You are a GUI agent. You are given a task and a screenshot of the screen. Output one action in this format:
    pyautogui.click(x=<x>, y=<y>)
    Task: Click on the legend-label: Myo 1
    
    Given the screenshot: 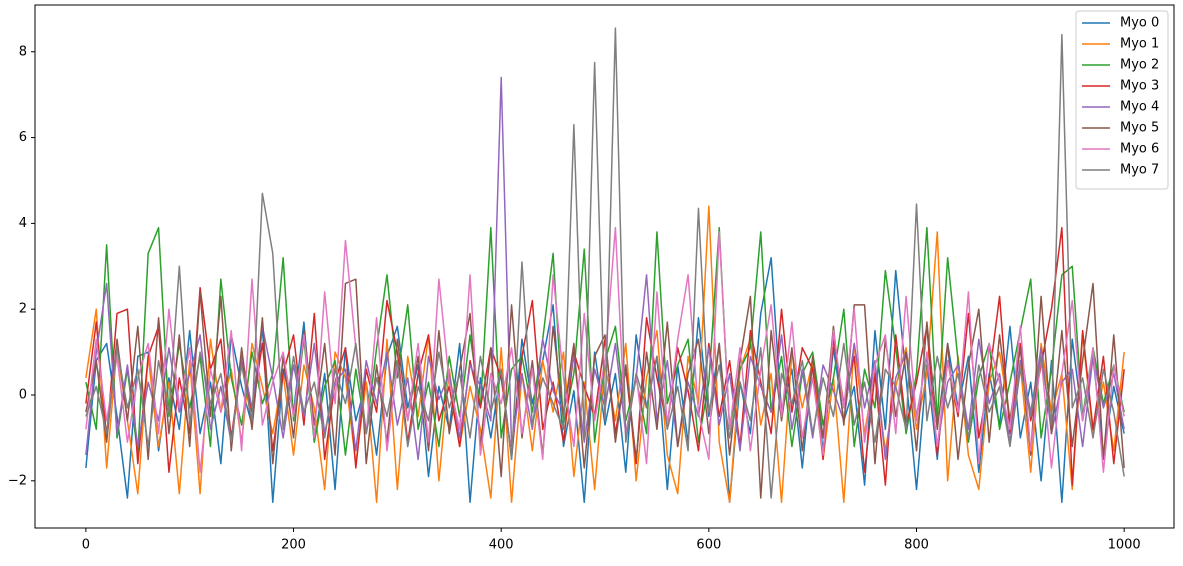 What is the action you would take?
    pyautogui.click(x=1139, y=44)
    